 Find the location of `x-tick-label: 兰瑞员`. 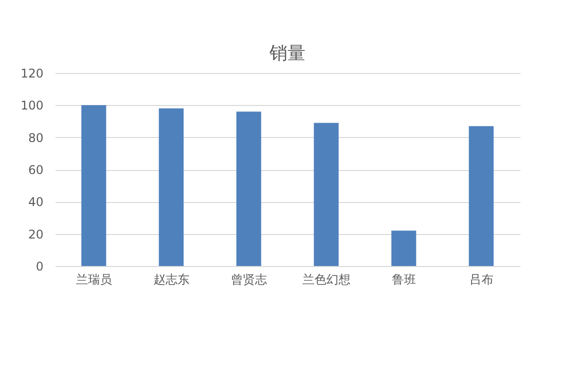

x-tick-label: 兰瑞员 is located at coordinates (94, 279).